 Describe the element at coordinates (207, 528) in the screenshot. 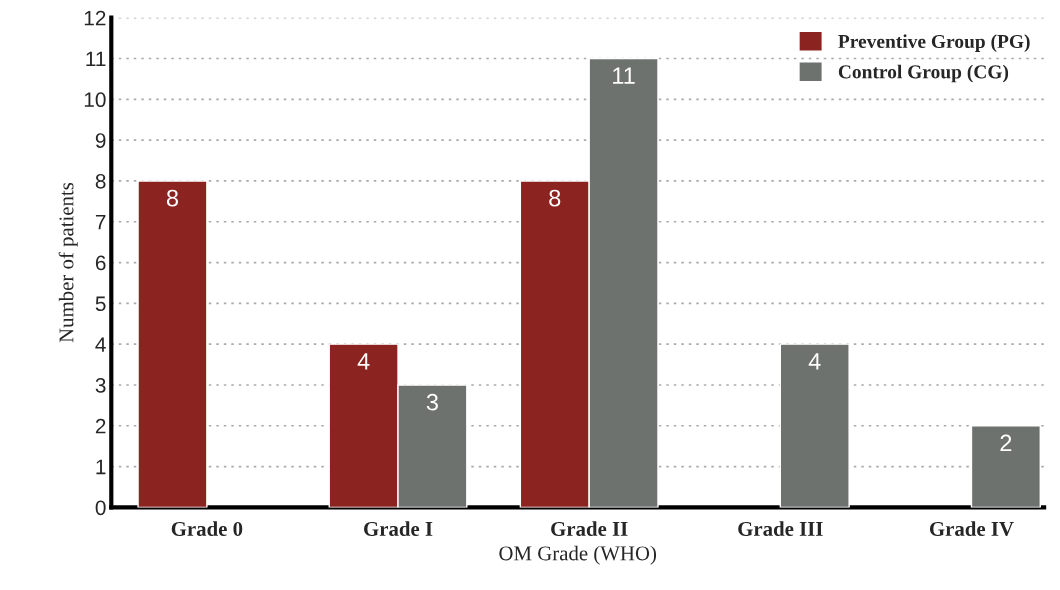

I see `x-tick-label: Grade 0` at that location.